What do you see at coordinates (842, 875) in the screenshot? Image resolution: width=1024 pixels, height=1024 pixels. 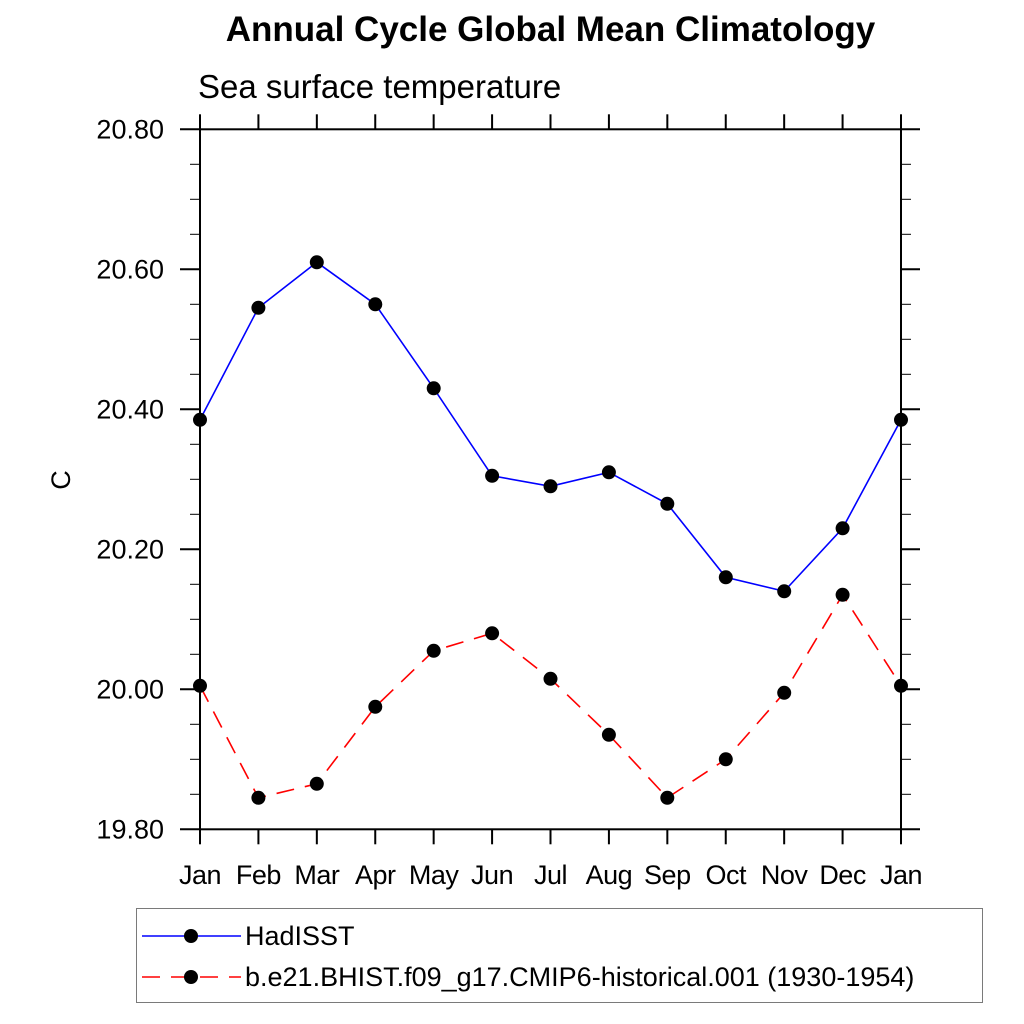 I see `x-tick-label-month: Dec` at bounding box center [842, 875].